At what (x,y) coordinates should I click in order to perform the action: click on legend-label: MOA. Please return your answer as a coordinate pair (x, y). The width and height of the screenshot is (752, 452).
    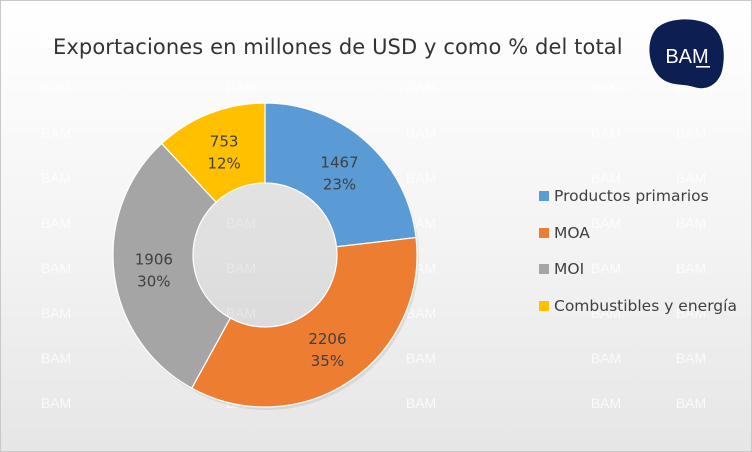
    Looking at the image, I should click on (572, 232).